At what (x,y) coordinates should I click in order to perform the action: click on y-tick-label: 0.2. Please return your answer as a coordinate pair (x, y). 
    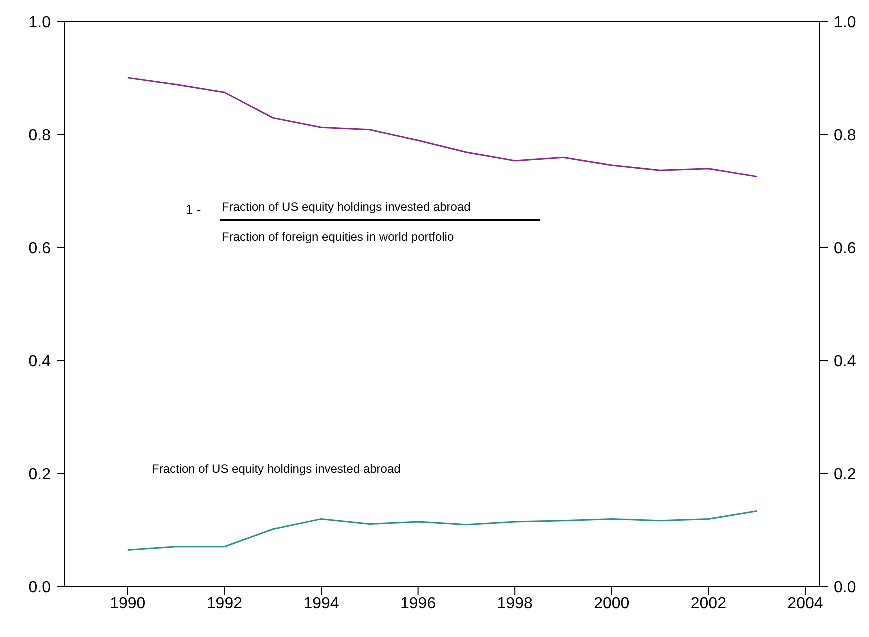
    Looking at the image, I should click on (40, 475).